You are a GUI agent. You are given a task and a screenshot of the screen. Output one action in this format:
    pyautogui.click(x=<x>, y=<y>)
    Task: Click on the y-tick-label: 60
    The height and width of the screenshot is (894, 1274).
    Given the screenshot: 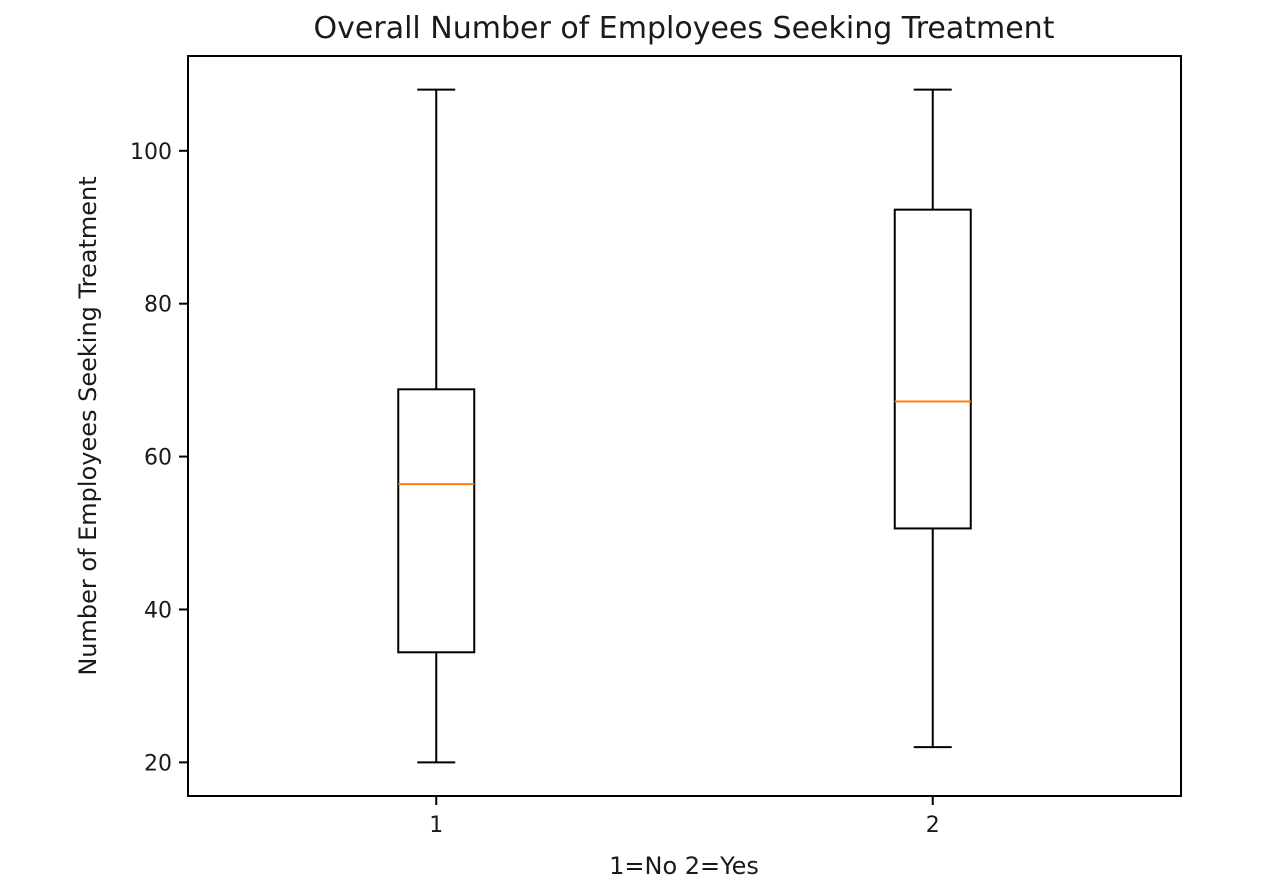 What is the action you would take?
    pyautogui.click(x=158, y=458)
    